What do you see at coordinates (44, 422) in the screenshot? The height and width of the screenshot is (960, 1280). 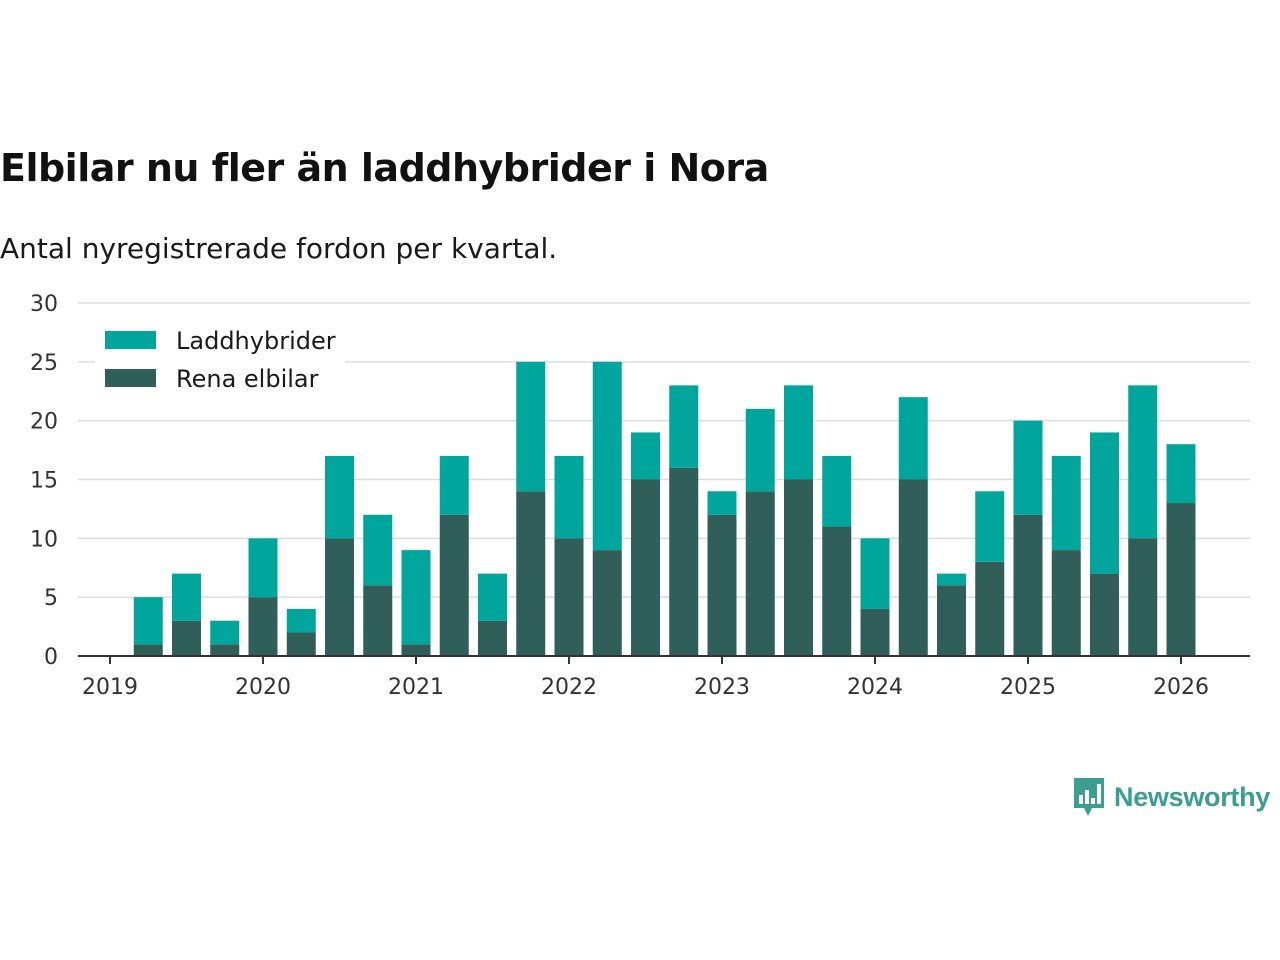 I see `y-tick-label: 20` at bounding box center [44, 422].